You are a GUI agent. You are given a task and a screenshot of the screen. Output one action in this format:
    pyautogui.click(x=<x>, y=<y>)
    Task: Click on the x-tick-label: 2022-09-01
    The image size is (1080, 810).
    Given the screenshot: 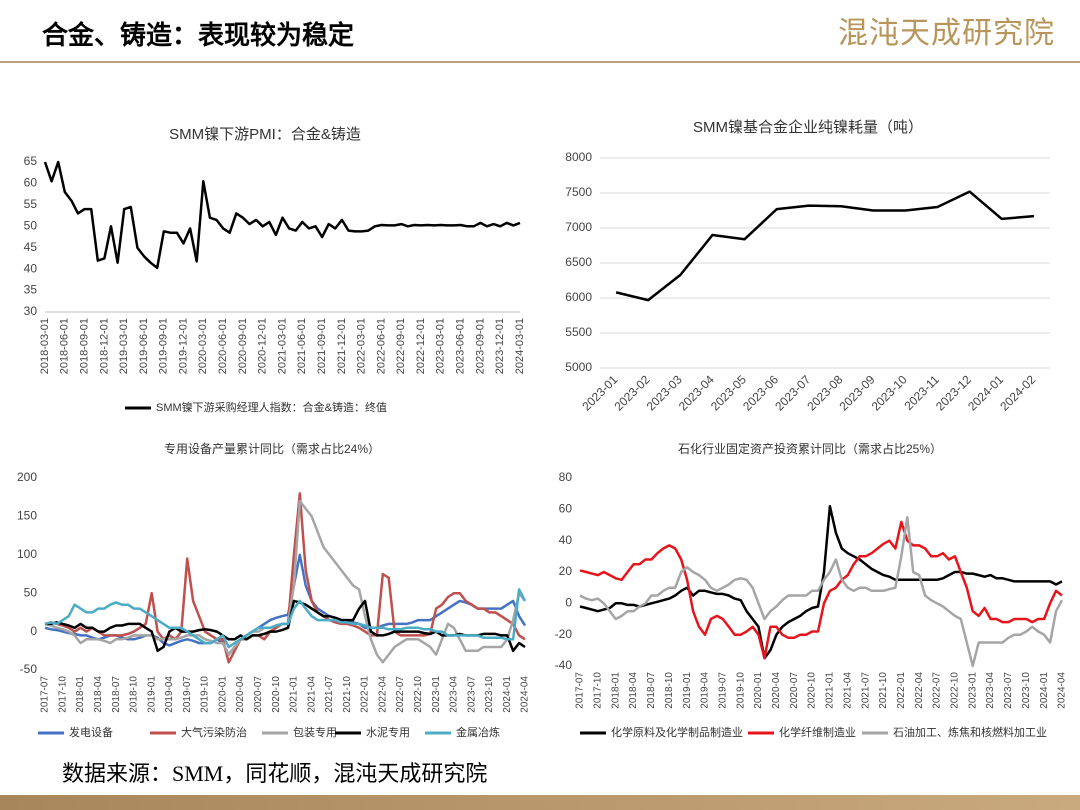 What is the action you would take?
    pyautogui.click(x=401, y=346)
    